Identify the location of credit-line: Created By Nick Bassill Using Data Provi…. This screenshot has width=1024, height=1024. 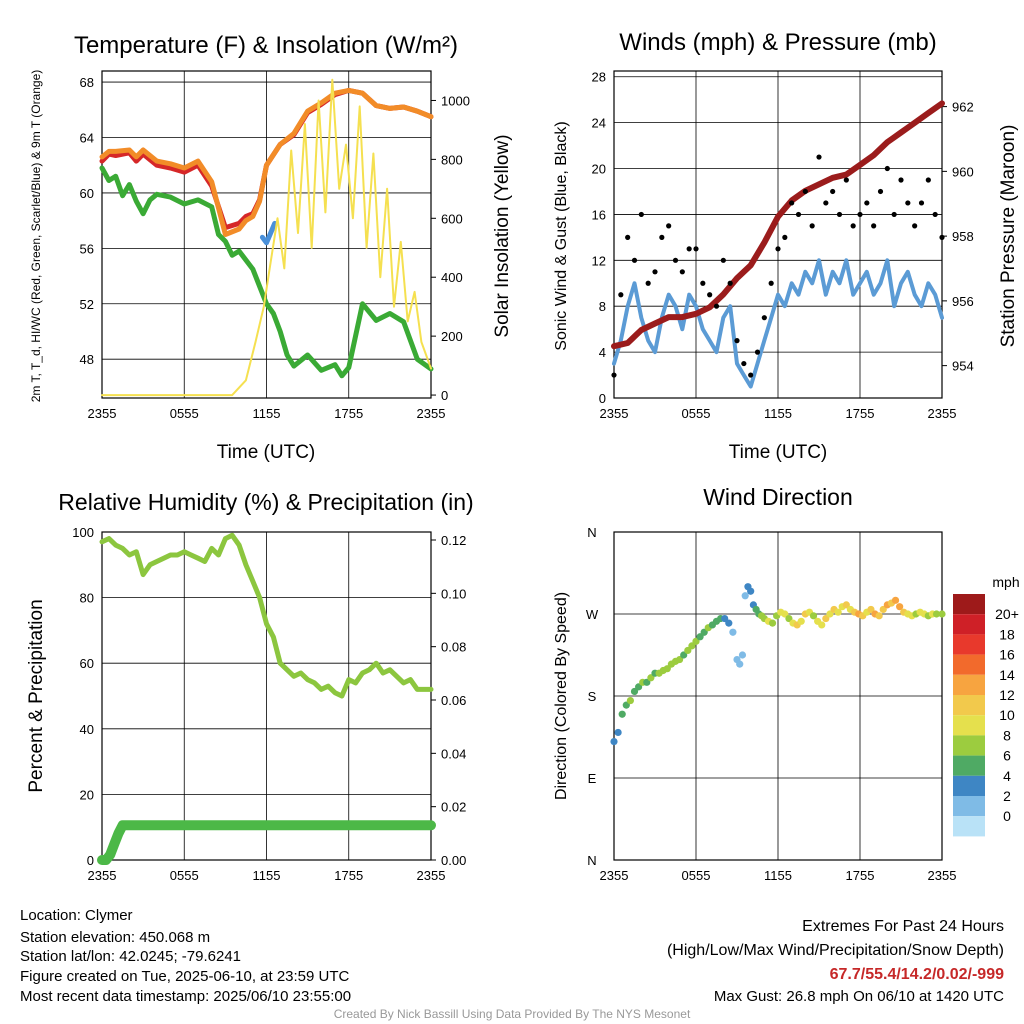
(512, 1014).